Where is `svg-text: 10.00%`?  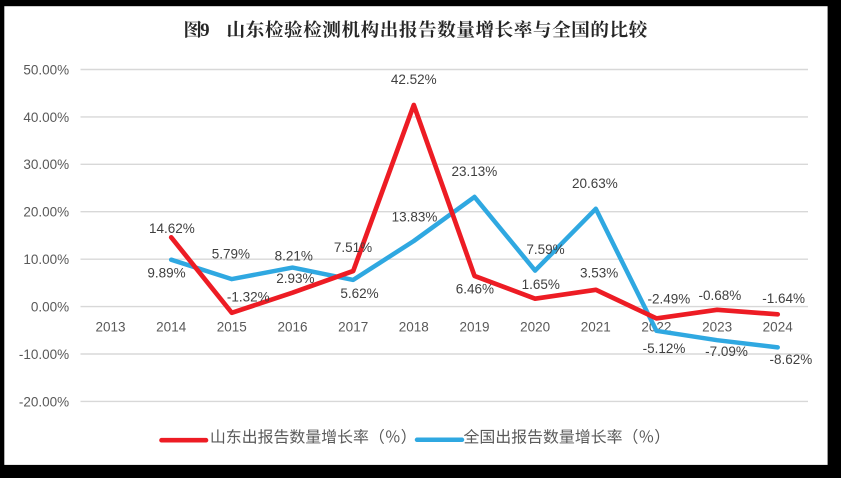
svg-text: 10.00% is located at coordinates (46, 259).